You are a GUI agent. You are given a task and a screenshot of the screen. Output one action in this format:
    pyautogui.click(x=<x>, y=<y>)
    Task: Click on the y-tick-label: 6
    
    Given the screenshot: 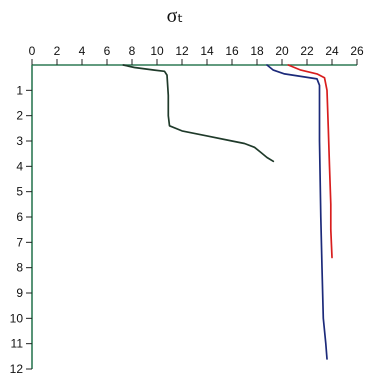 What is the action you would take?
    pyautogui.click(x=19, y=217)
    